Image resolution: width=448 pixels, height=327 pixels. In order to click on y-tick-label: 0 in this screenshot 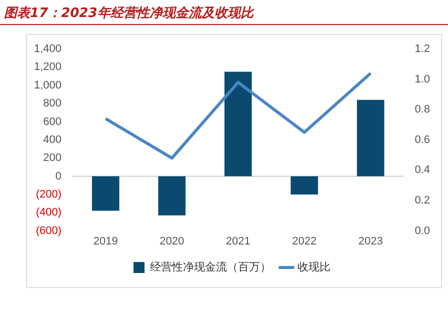, I will do `click(58, 176)`.